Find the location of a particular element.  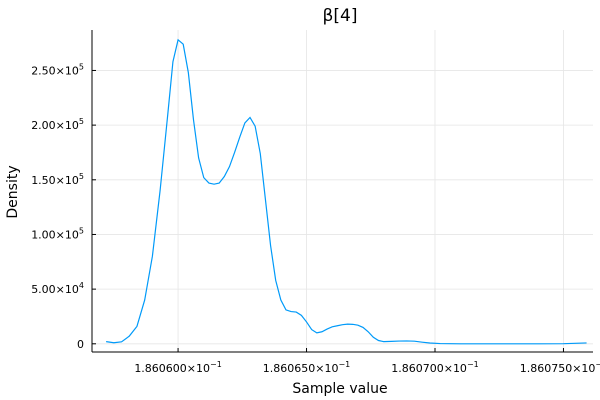

chart-title: β[4] is located at coordinates (340, 16).